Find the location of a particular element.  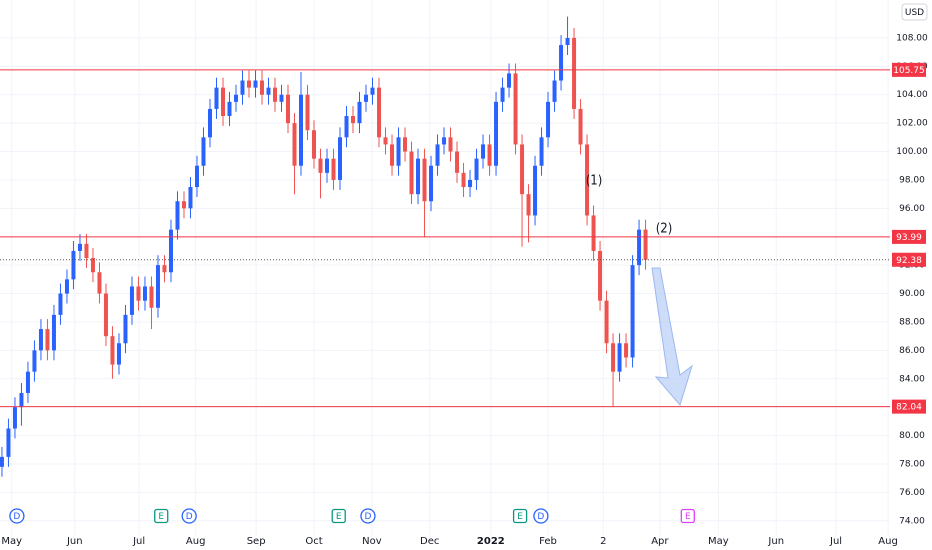

event-label: E is located at coordinates (520, 517).